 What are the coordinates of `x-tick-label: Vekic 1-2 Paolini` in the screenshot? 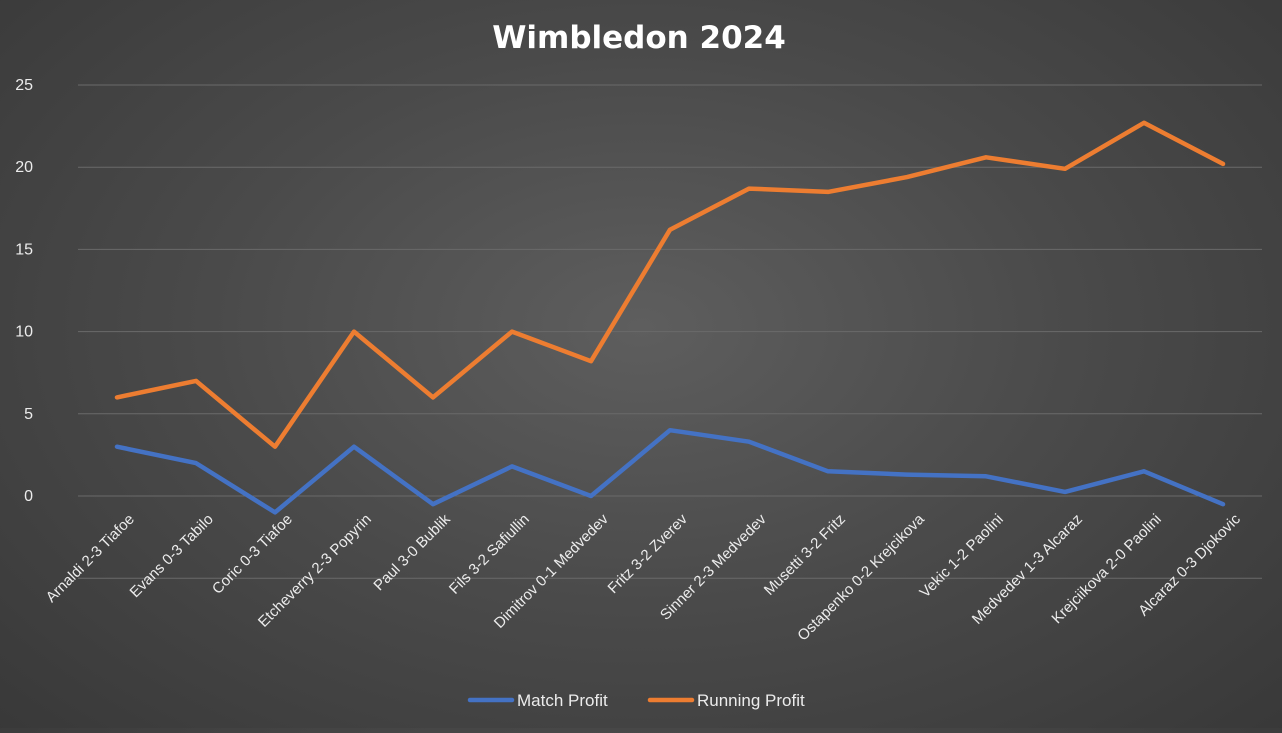 It's located at (961, 556).